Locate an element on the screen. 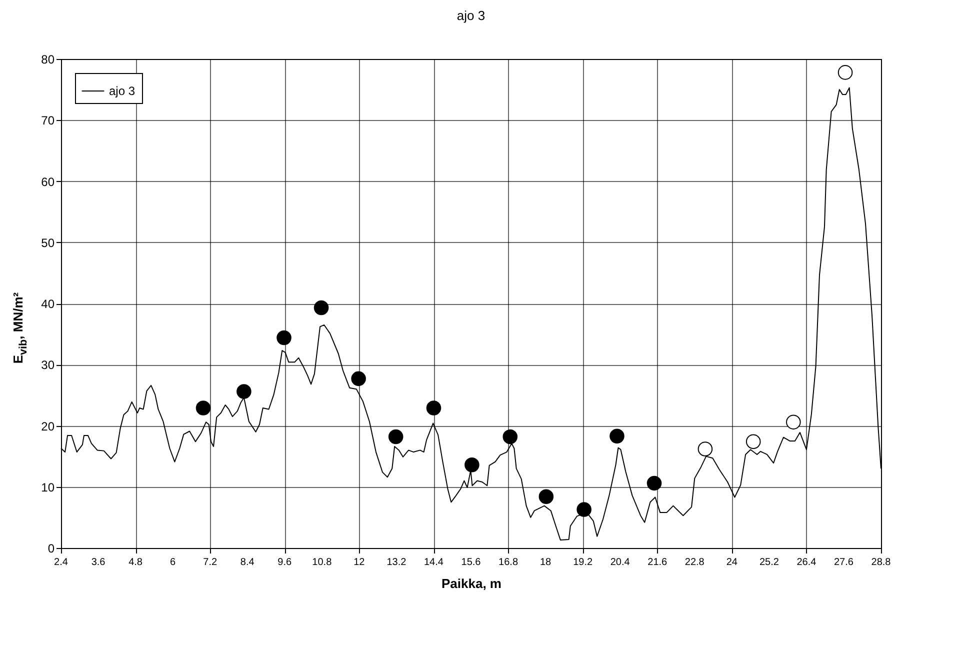  x-tick-label: 19.2 is located at coordinates (583, 562).